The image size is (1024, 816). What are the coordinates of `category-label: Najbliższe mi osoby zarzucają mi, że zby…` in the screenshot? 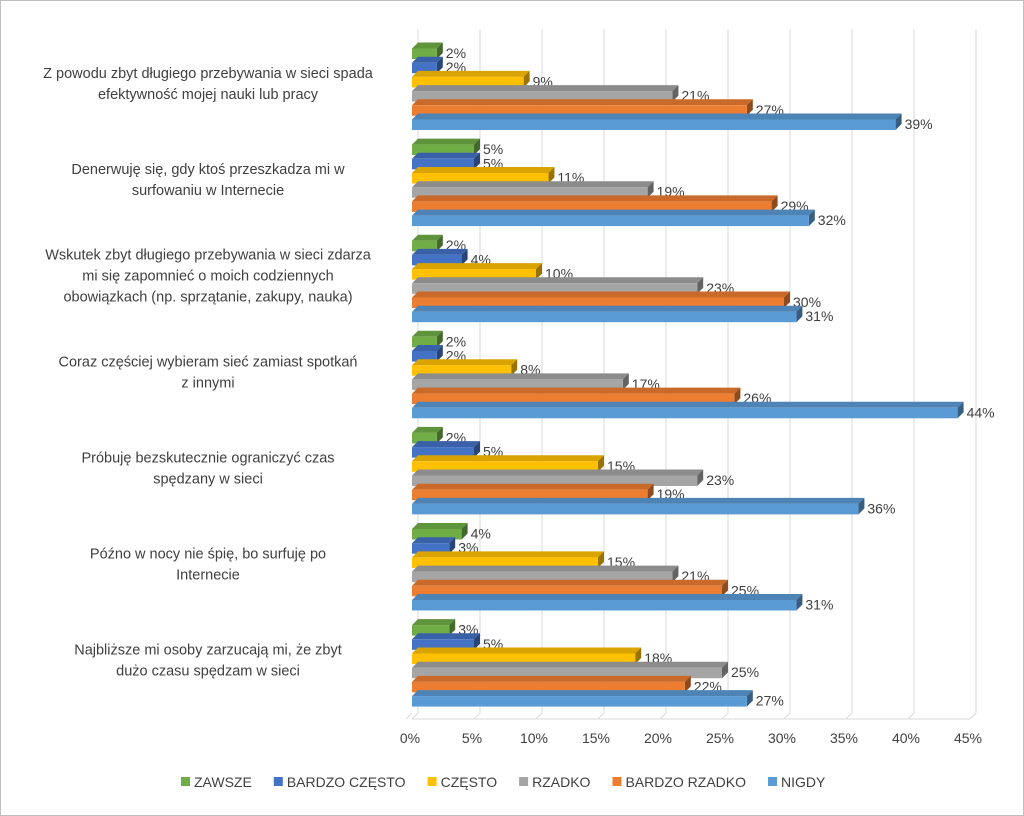 It's located at (208, 651).